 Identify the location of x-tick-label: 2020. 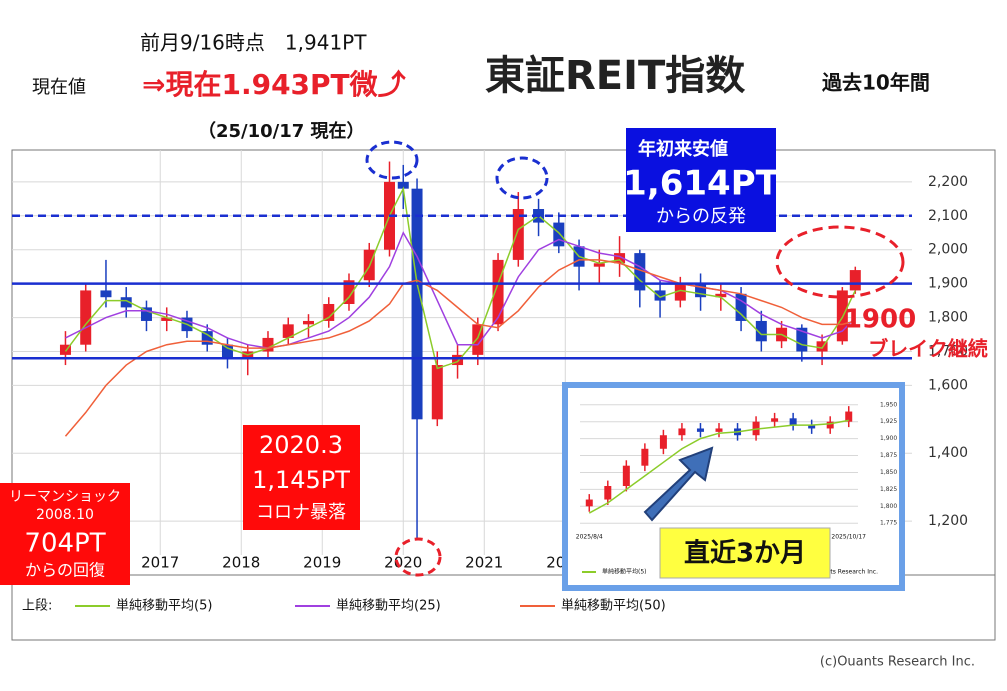
(403, 563).